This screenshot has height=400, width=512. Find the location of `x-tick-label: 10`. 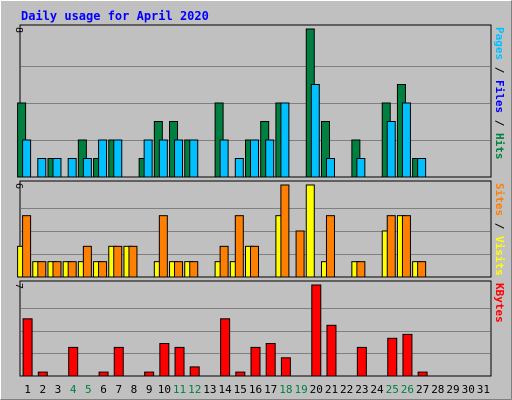

x-tick-label: 10 is located at coordinates (164, 389).